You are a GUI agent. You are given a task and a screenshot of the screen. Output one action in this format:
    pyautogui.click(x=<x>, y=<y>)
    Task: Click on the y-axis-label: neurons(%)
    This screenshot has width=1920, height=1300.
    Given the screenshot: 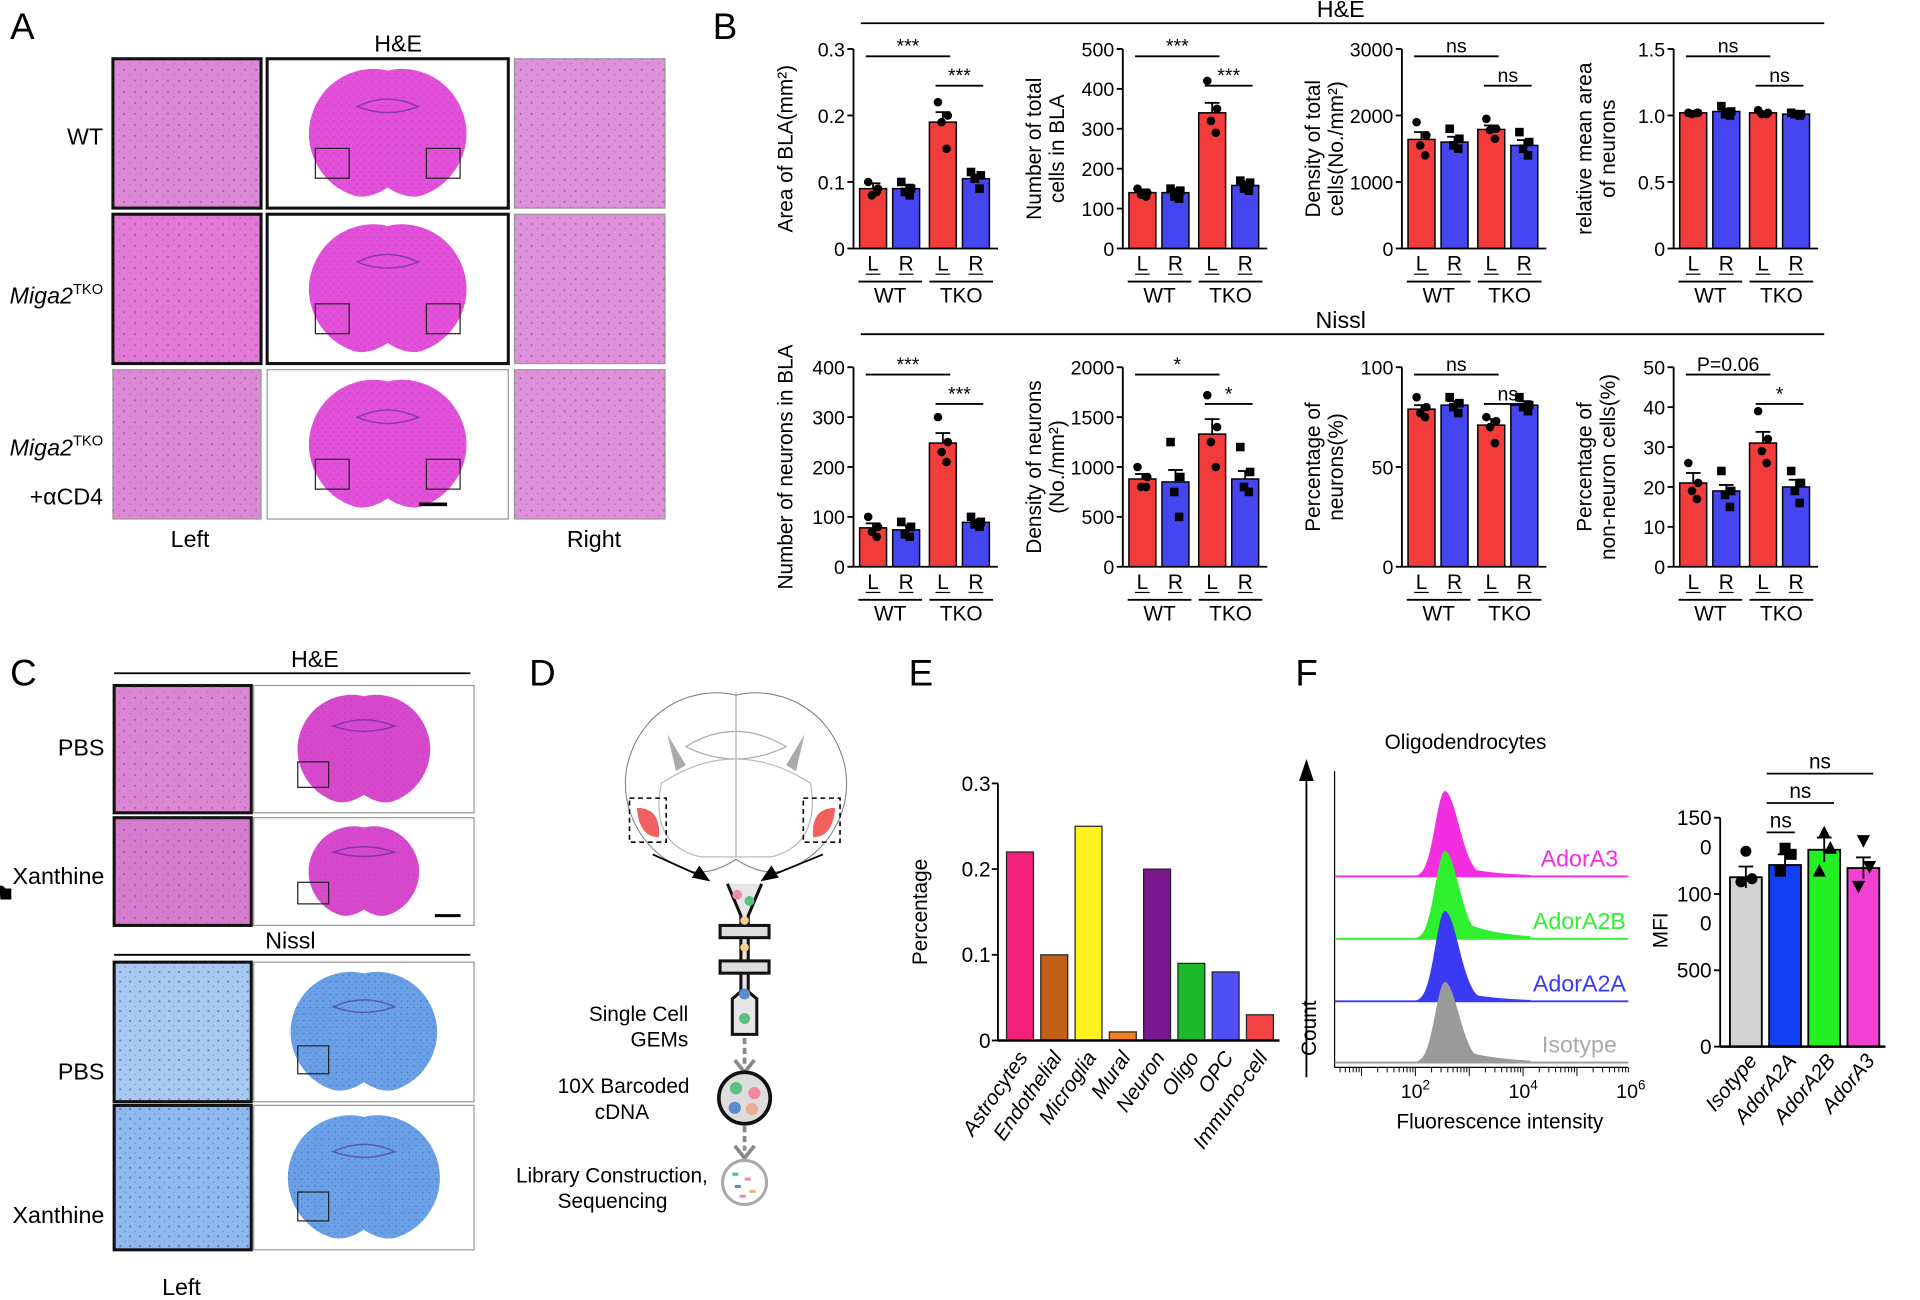 What is the action you would take?
    pyautogui.click(x=1336, y=467)
    